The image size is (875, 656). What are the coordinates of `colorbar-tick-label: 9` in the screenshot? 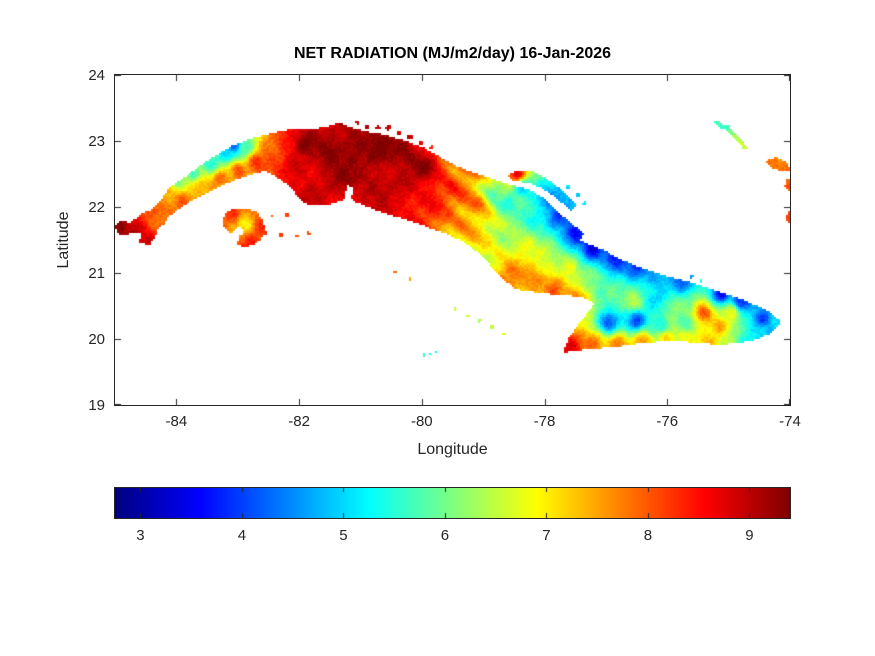 It's located at (749, 535).